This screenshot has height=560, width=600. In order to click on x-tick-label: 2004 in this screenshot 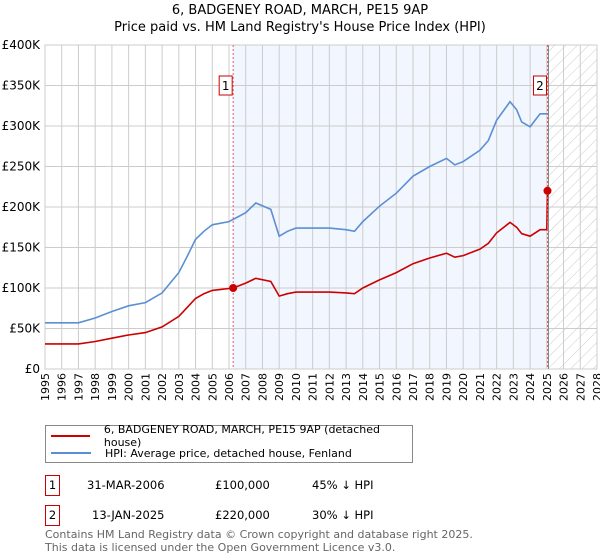, I will do `click(196, 387)`.